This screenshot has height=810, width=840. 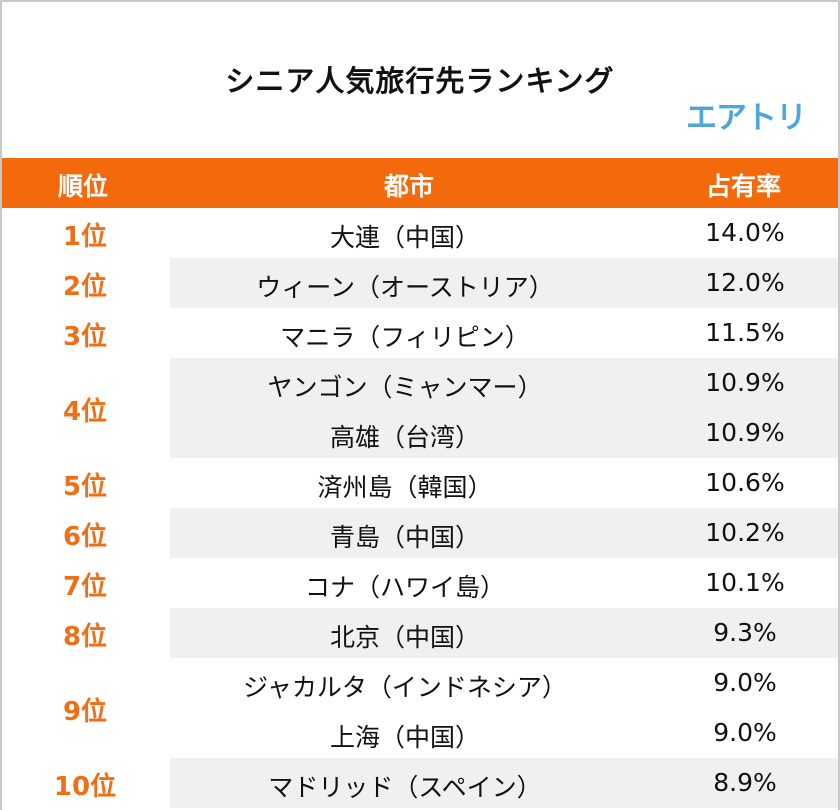 I want to click on share-cell: 10.2%, so click(x=745, y=532).